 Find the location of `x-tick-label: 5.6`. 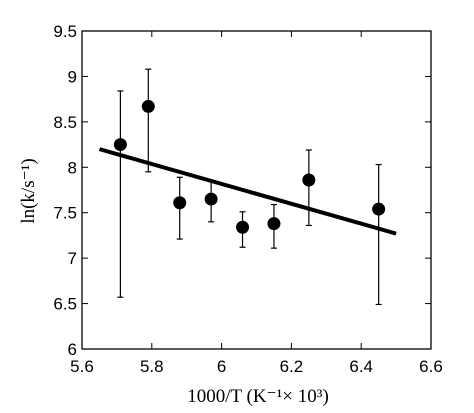

x-tick-label: 5.6 is located at coordinates (82, 366).